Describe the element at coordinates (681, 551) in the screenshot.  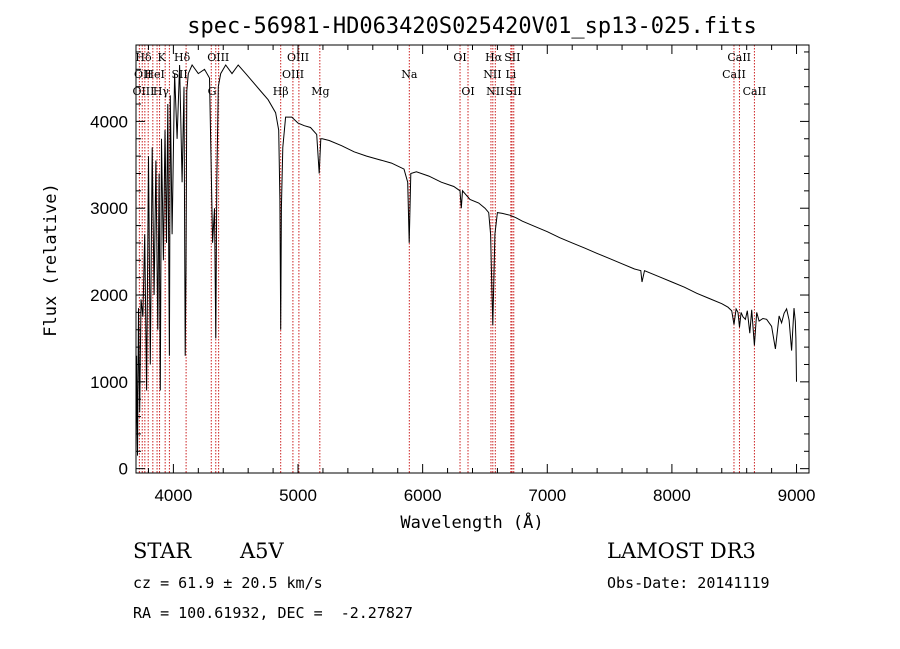
I see `survey-name: LAMOST DR3` at that location.